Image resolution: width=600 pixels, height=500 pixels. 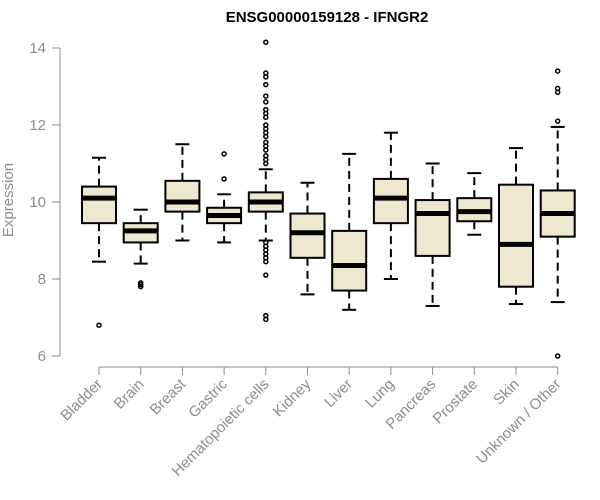 I want to click on box-pancreas, so click(x=432, y=234).